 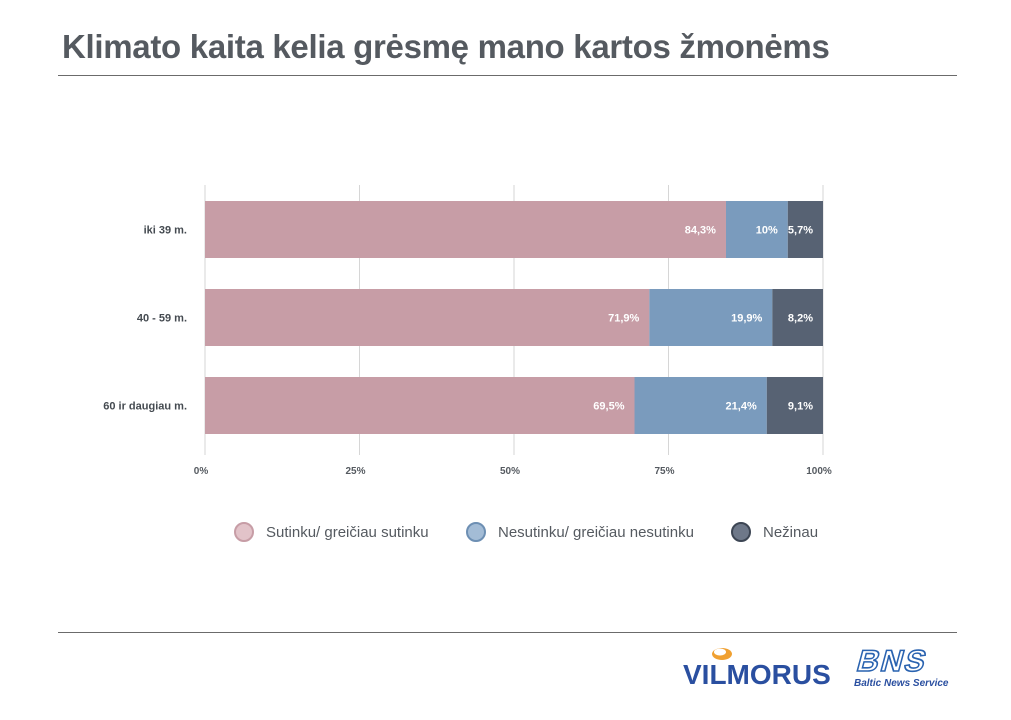 What do you see at coordinates (507, 75) in the screenshot?
I see `top-divider` at bounding box center [507, 75].